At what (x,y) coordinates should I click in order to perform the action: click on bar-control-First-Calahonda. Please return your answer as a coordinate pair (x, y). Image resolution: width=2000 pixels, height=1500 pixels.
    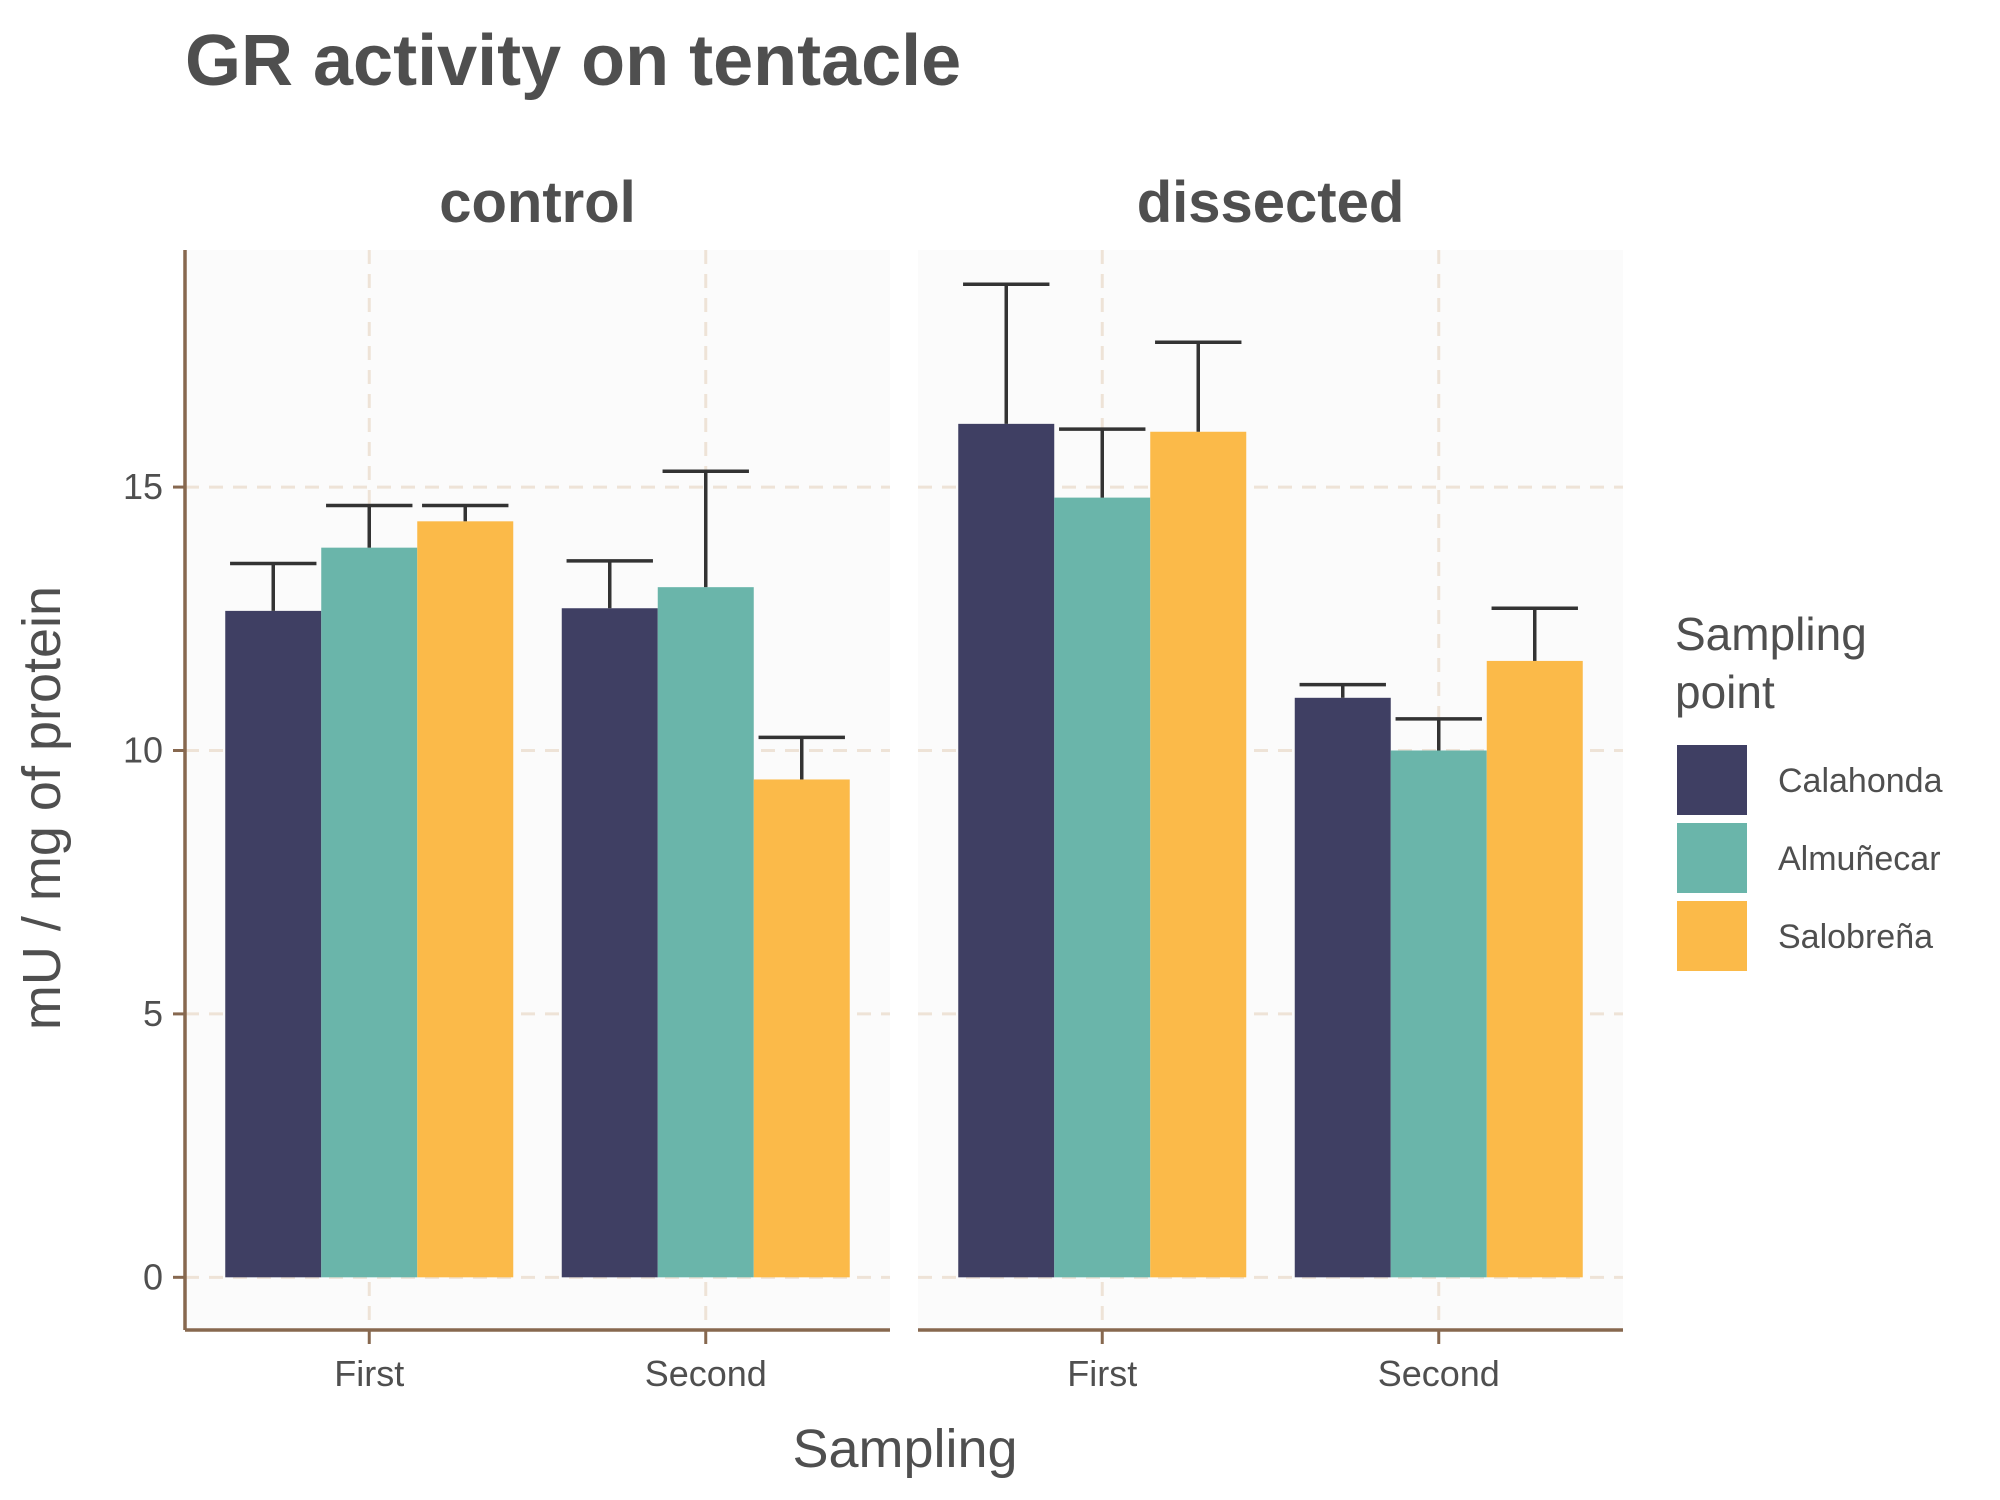
    Looking at the image, I should click on (273, 944).